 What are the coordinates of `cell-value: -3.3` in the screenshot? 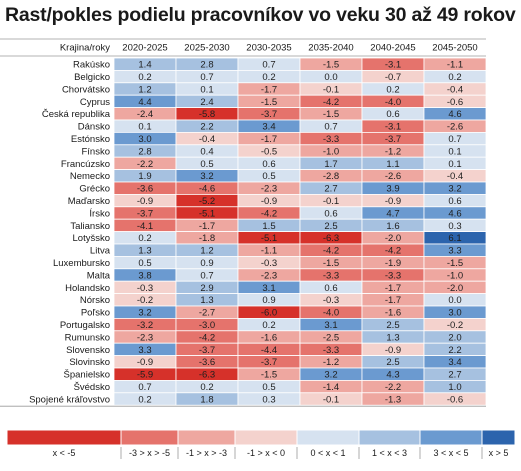 It's located at (331, 275).